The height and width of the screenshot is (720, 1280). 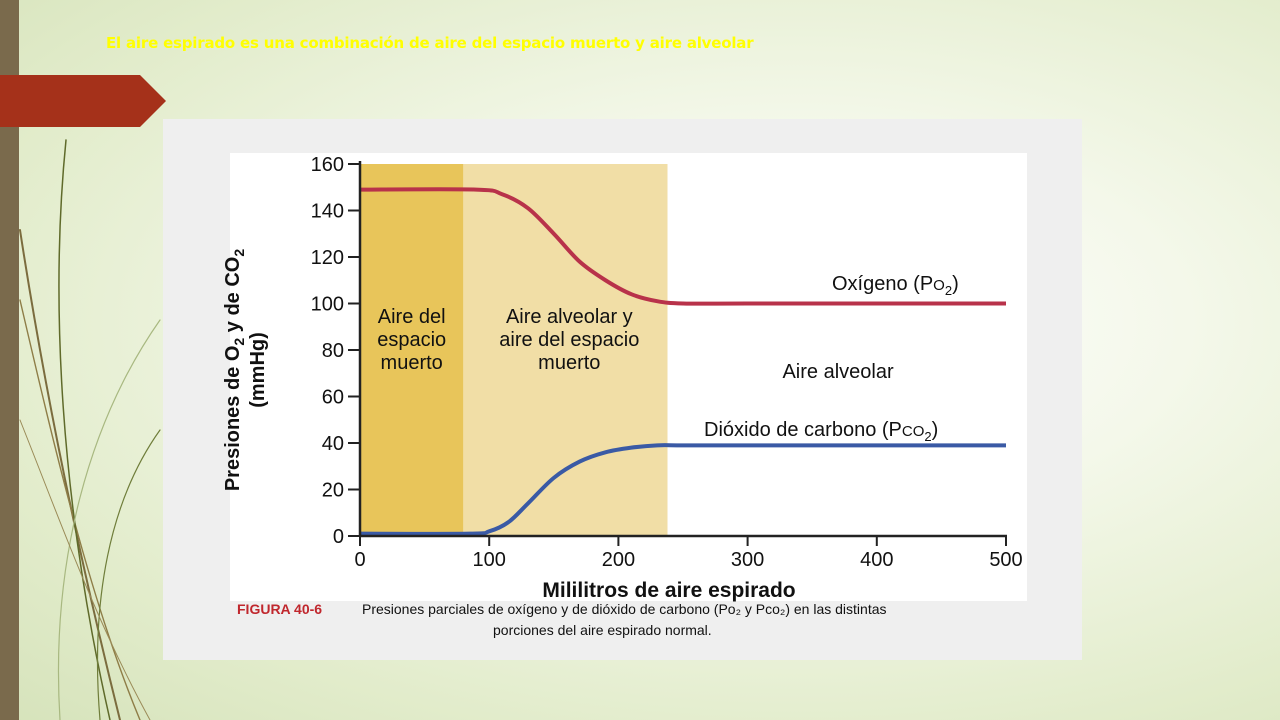 What do you see at coordinates (682, 489) in the screenshot?
I see `series-line-co2` at bounding box center [682, 489].